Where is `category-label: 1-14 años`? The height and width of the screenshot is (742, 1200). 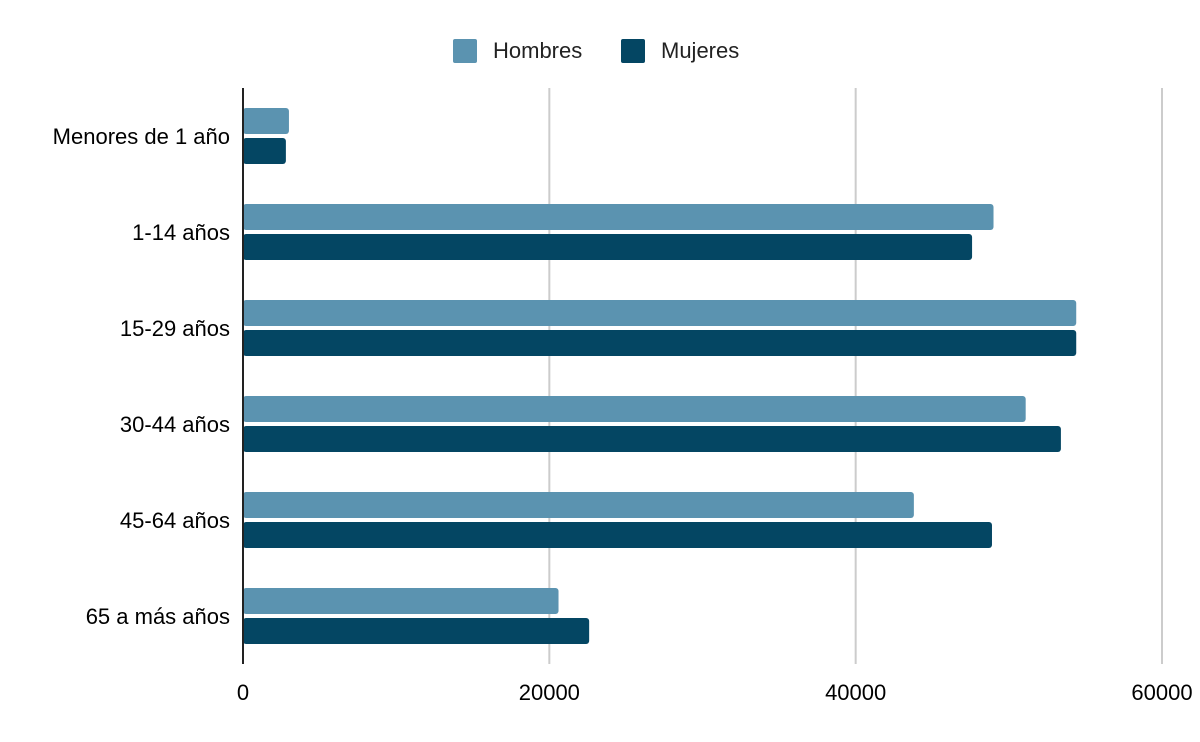
category-label: 1-14 años is located at coordinates (181, 232).